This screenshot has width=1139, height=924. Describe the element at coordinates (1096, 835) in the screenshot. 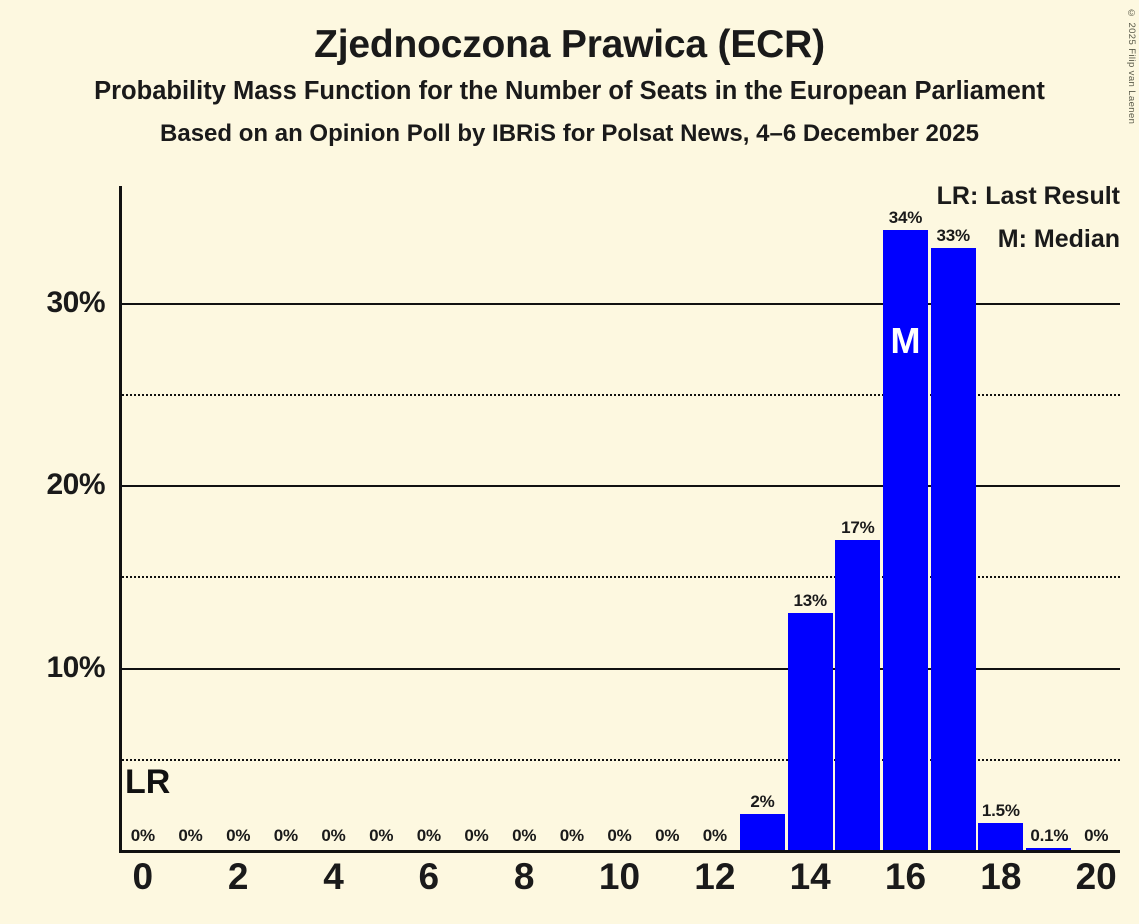

I see `bar-label-seats-20: 0%` at that location.